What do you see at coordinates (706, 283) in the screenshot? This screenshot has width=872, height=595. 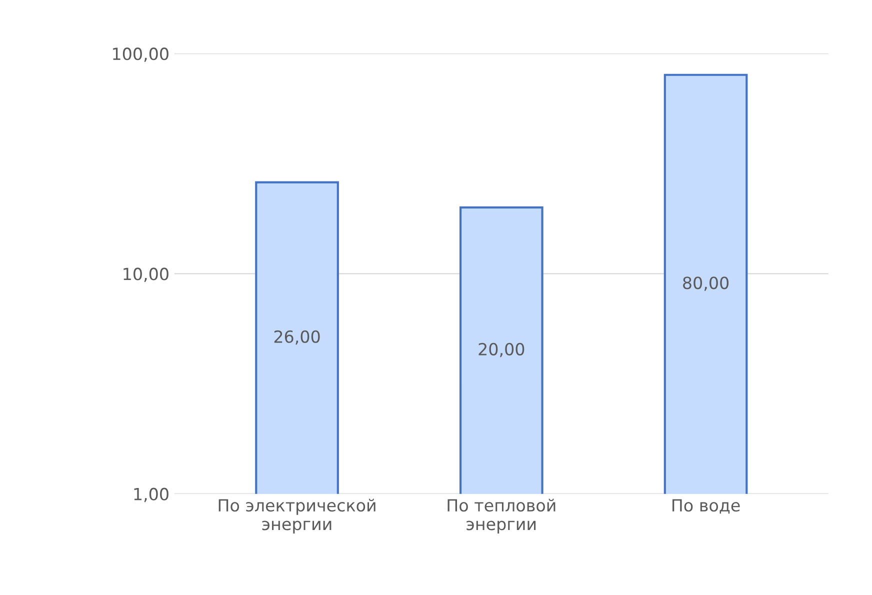 I see `data-label: 80,00` at bounding box center [706, 283].